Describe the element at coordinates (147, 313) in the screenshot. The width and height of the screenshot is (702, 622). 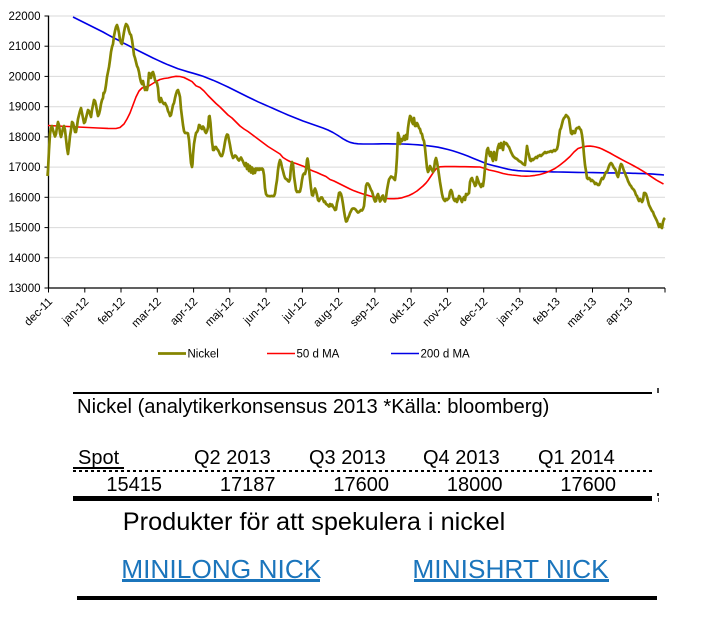
I see `svg-text: mar-12` at that location.